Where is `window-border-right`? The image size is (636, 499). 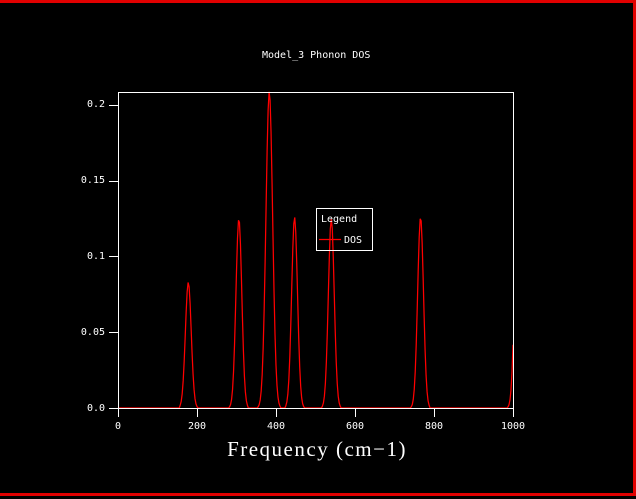
window-border-right is located at coordinates (634, 248).